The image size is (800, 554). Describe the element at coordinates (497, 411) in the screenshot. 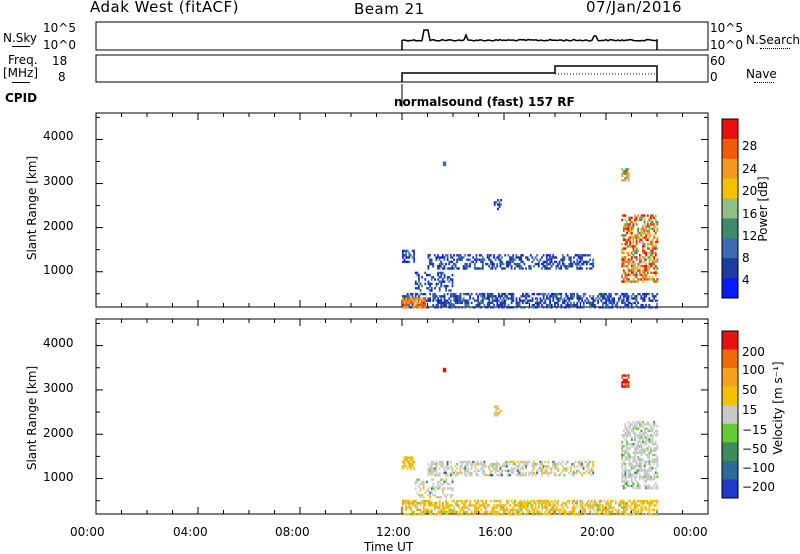

I see `velocity-echo-patch` at that location.